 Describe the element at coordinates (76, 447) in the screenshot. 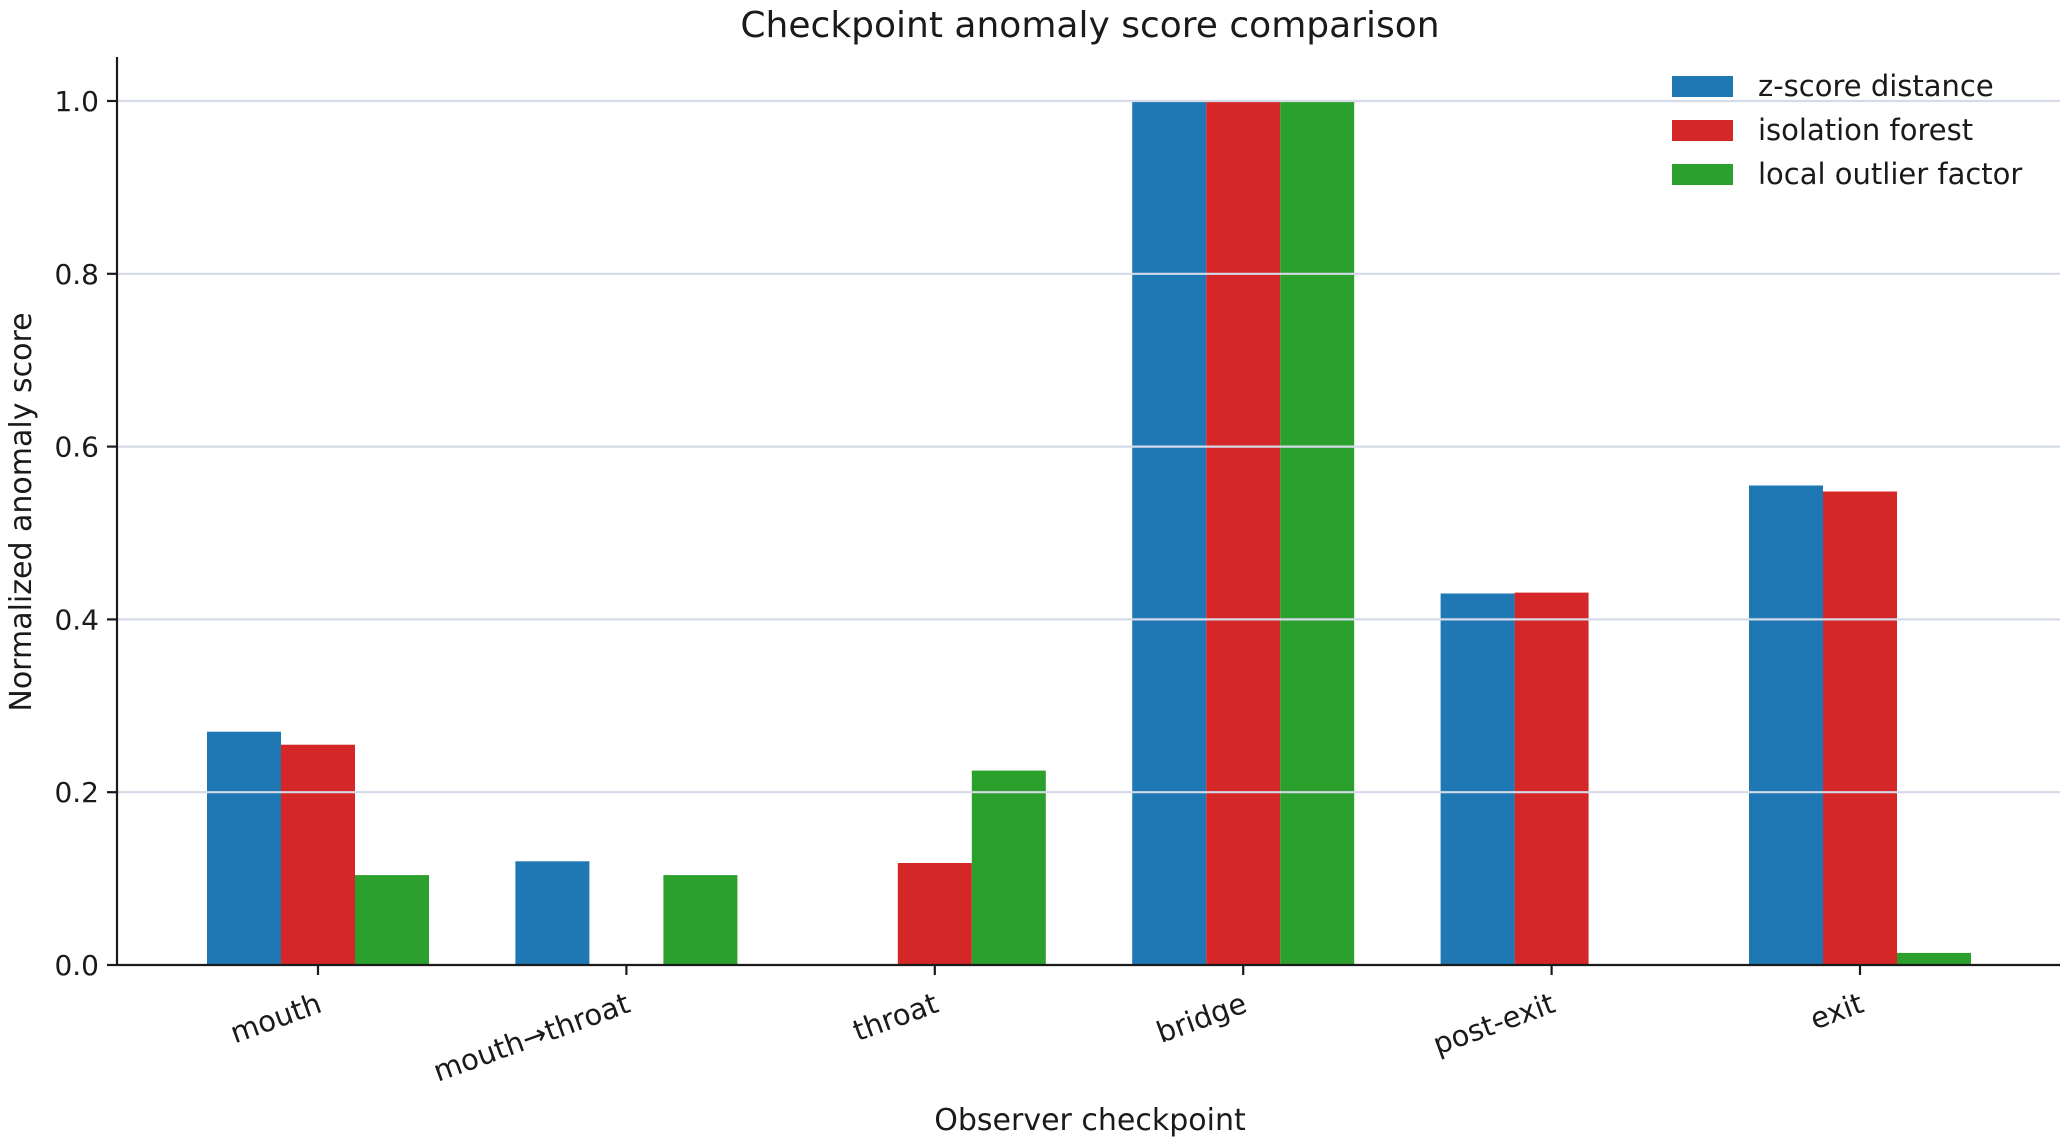

I see `y-tick-label-3: 0.6` at that location.